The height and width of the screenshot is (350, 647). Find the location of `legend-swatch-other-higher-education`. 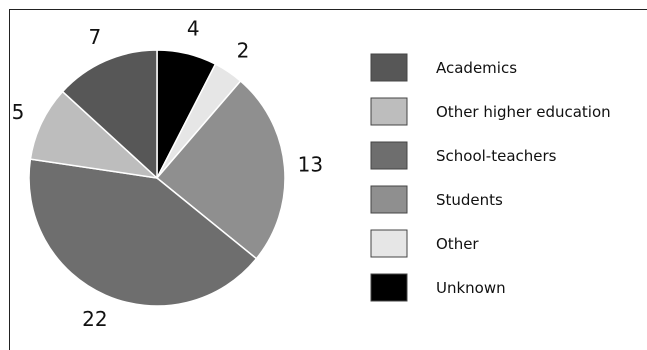

legend-swatch-other-higher-education is located at coordinates (389, 111).